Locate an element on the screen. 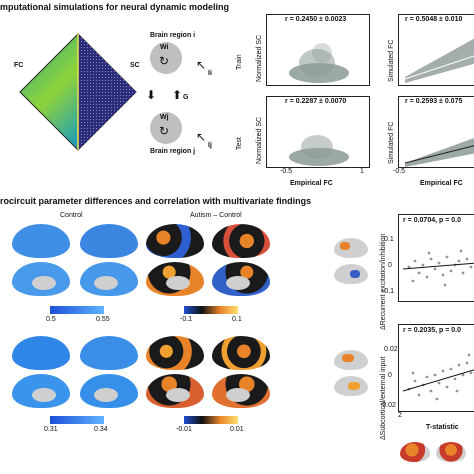 The width and height of the screenshot is (474, 474). ylabel-corr-top: ΔRecurrent excitation/inhibition is located at coordinates (383, 281).